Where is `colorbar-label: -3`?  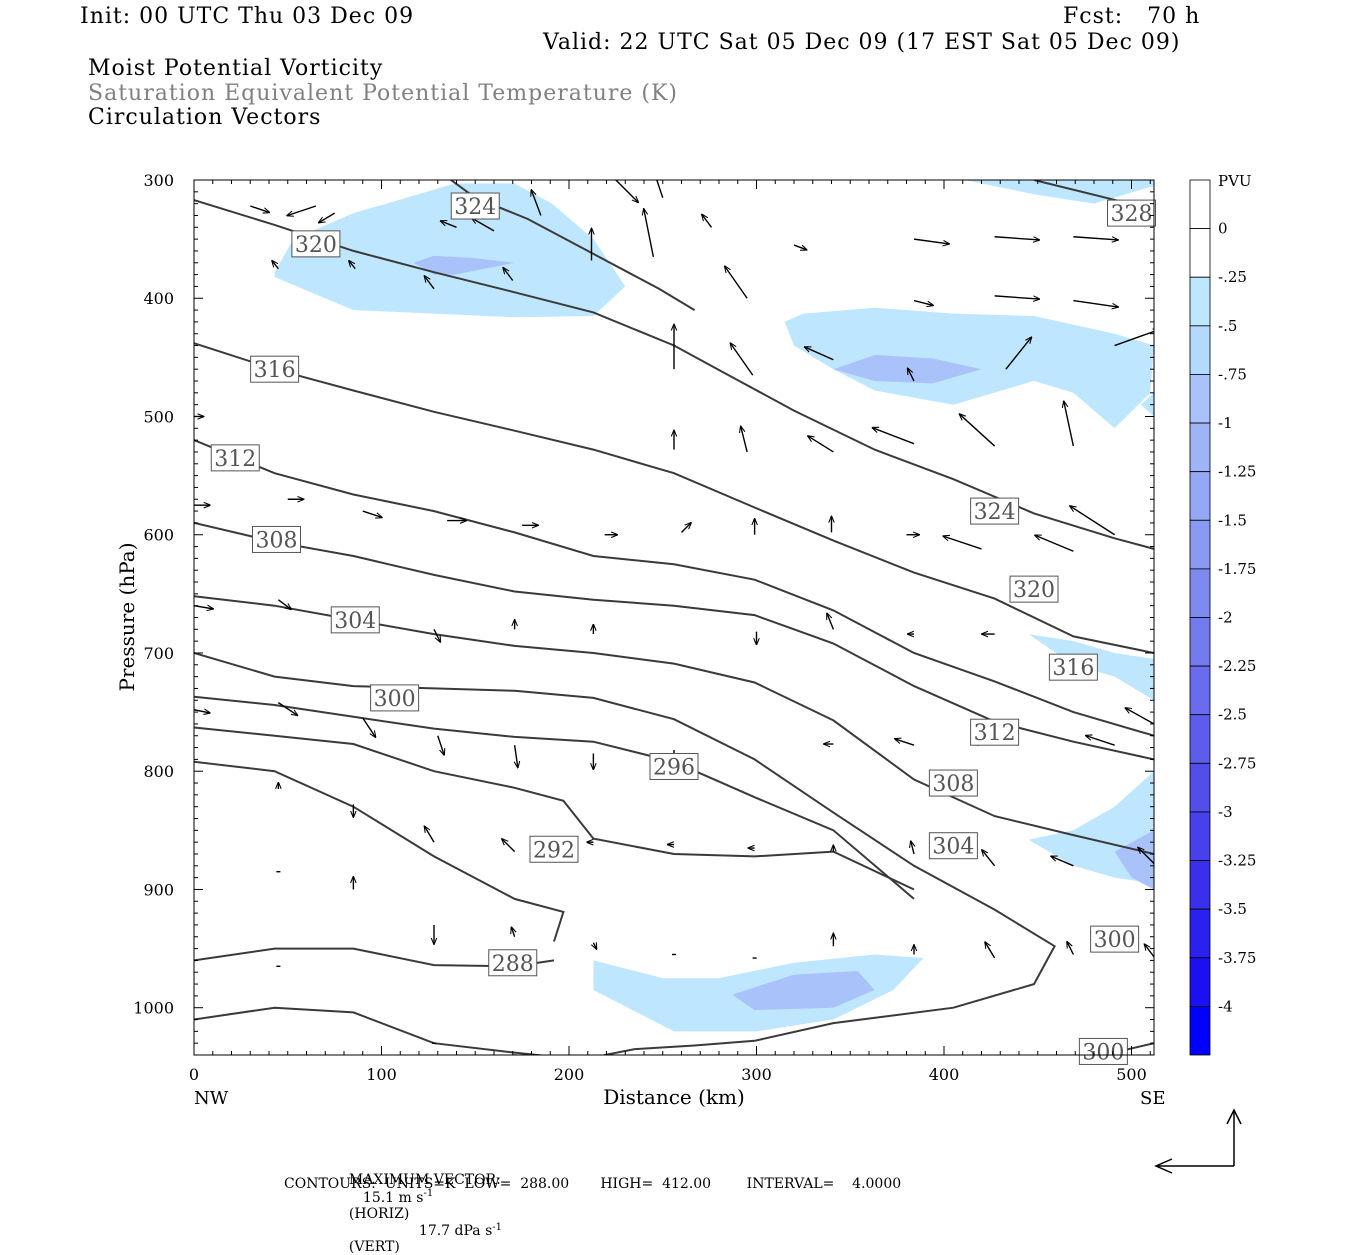
colorbar-label: -3 is located at coordinates (1225, 812).